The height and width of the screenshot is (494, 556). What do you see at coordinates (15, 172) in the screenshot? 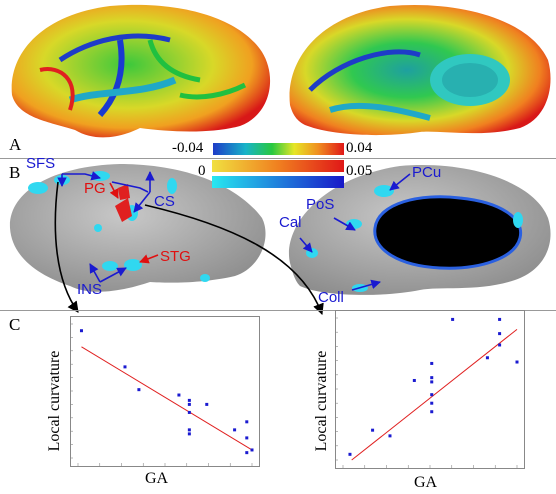
I see `panel-b-label: B` at bounding box center [15, 172].